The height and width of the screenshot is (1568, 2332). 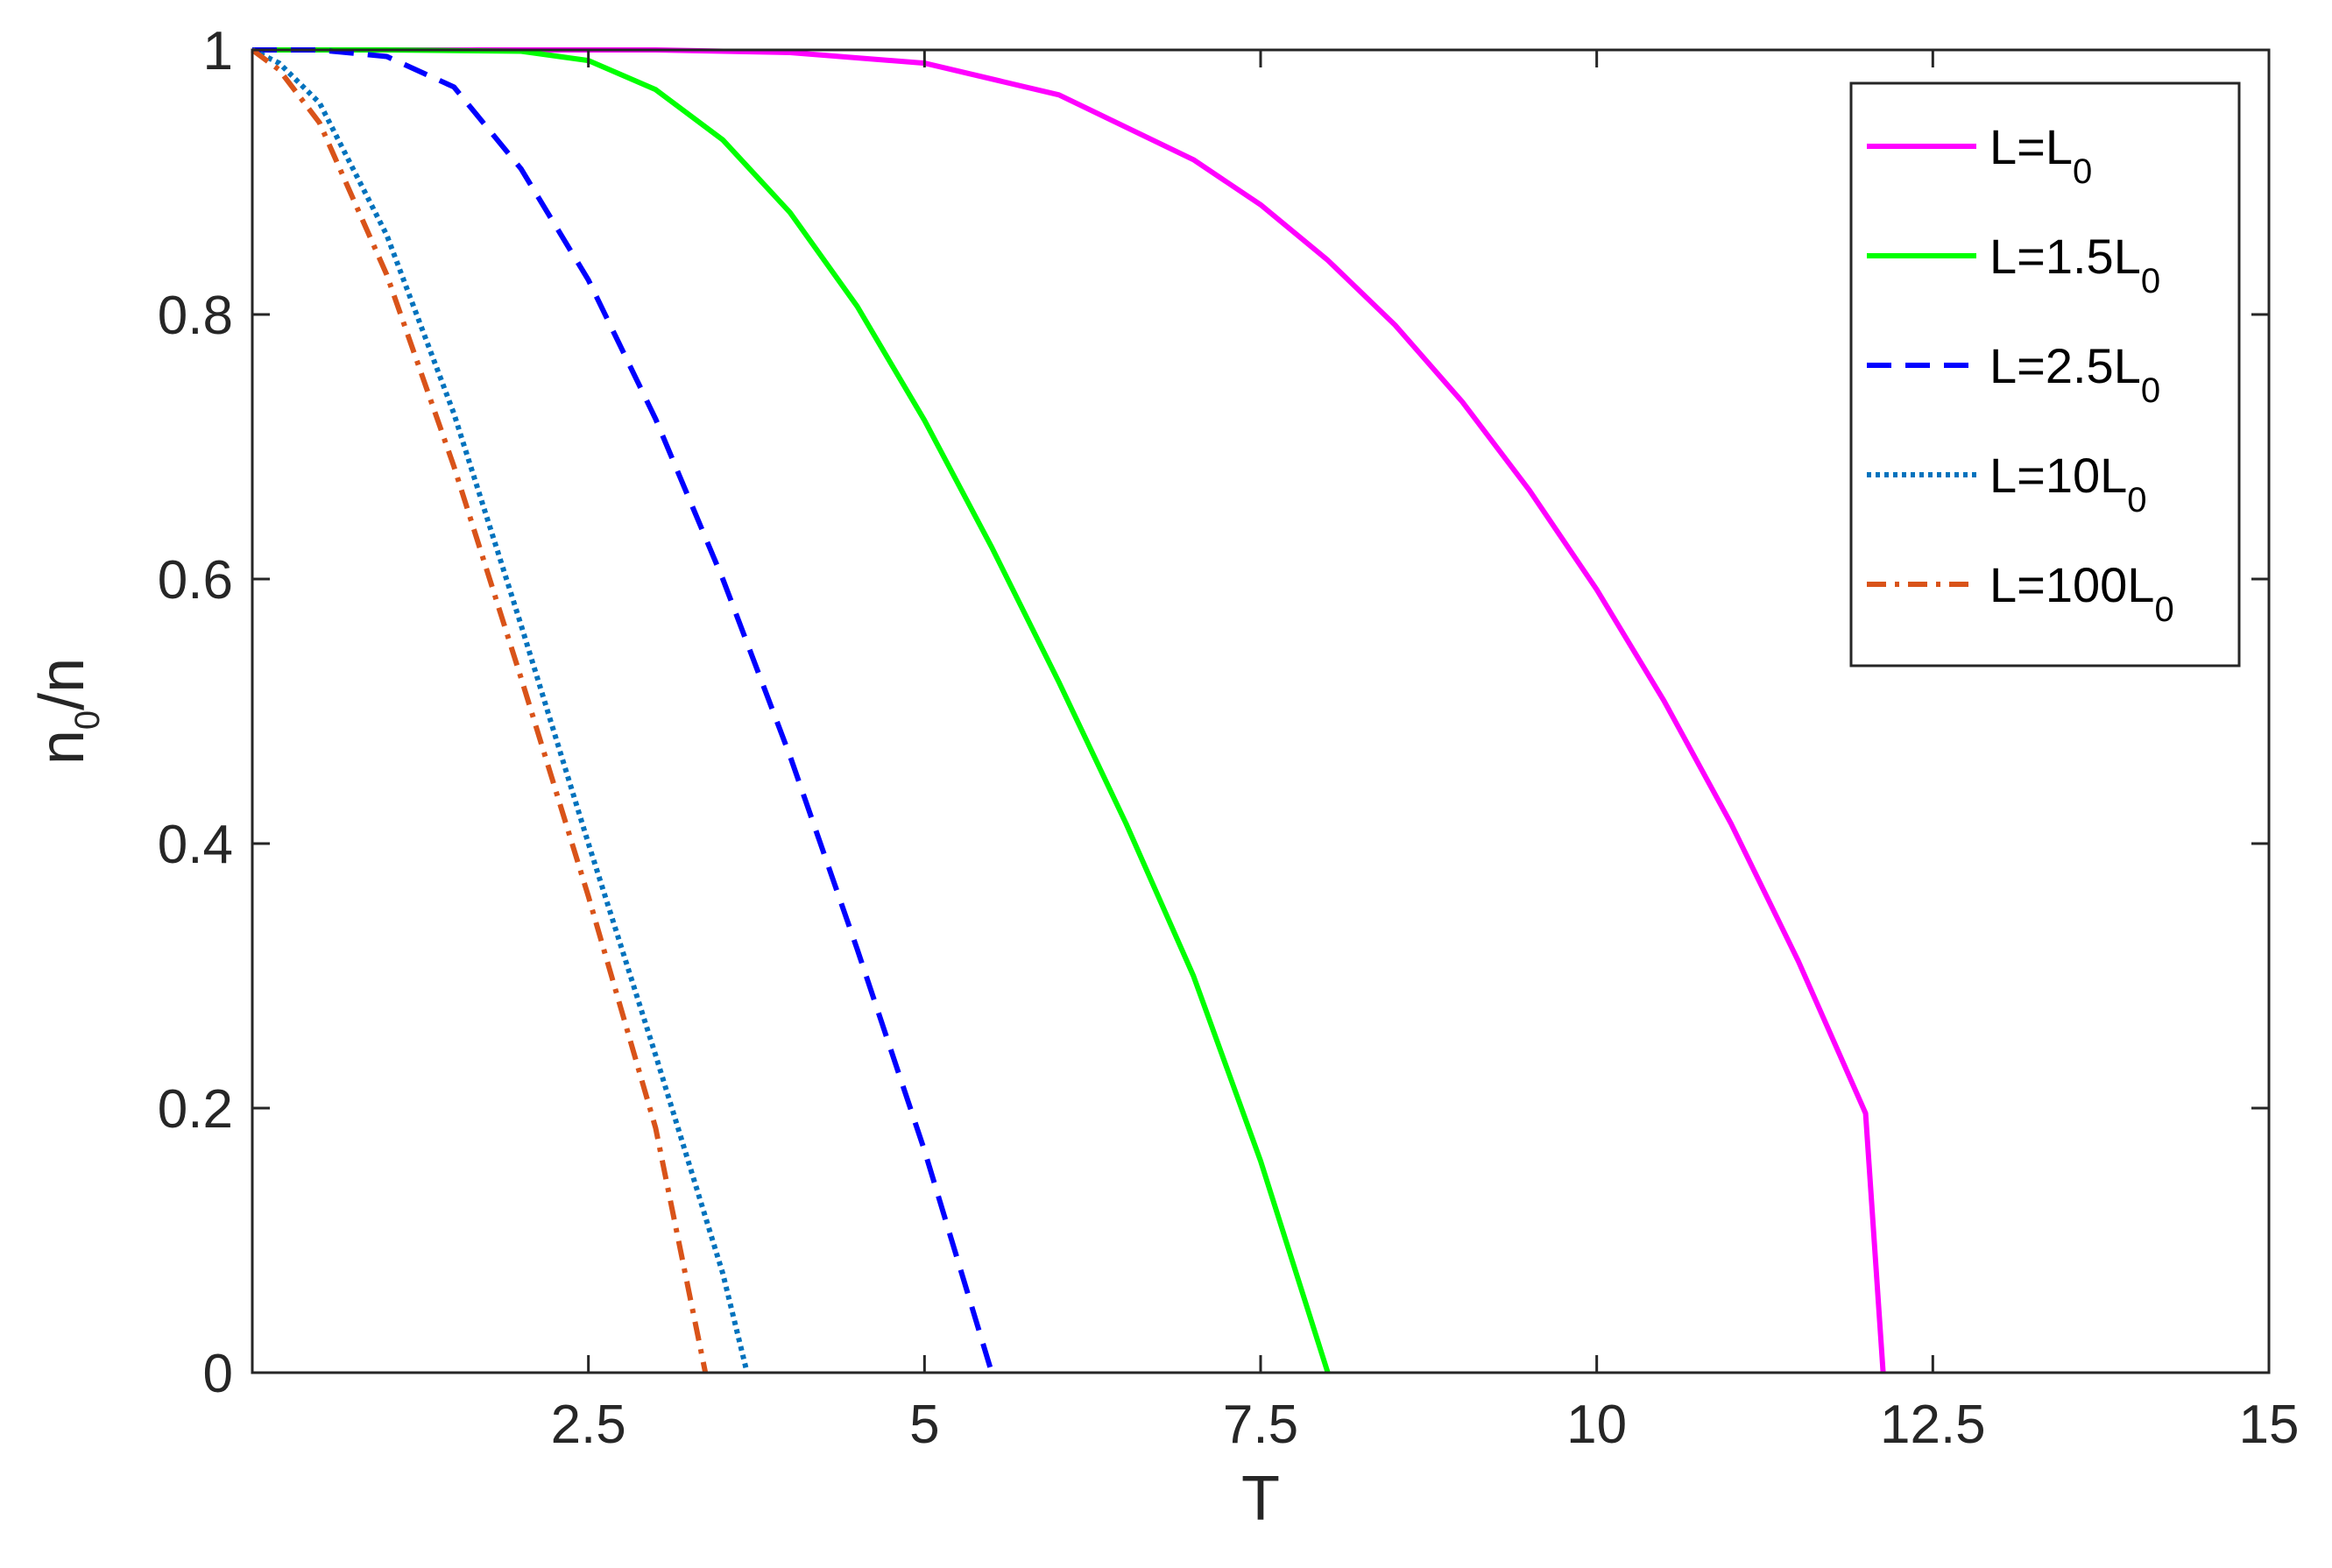 What do you see at coordinates (588, 1425) in the screenshot?
I see `x-tick-label: 2.5` at bounding box center [588, 1425].